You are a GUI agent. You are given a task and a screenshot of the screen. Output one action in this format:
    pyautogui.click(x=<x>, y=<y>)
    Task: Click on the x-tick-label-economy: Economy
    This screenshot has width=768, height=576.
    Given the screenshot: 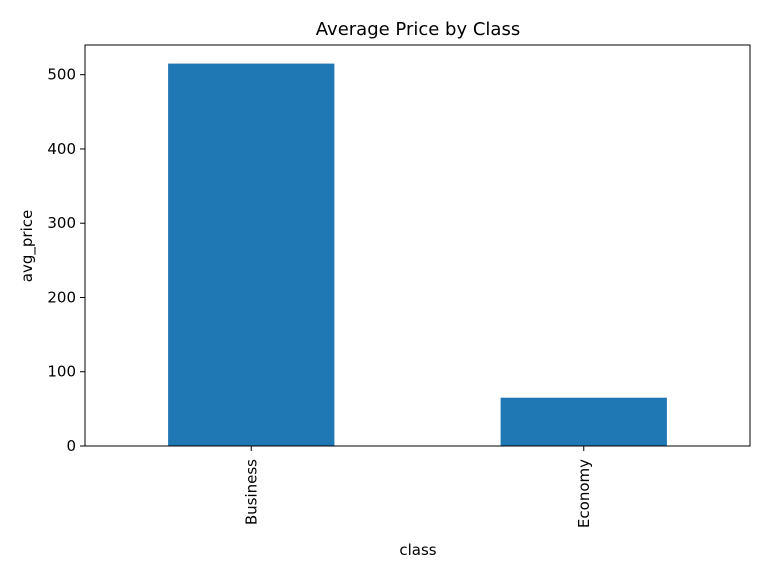 What is the action you would take?
    pyautogui.click(x=584, y=493)
    